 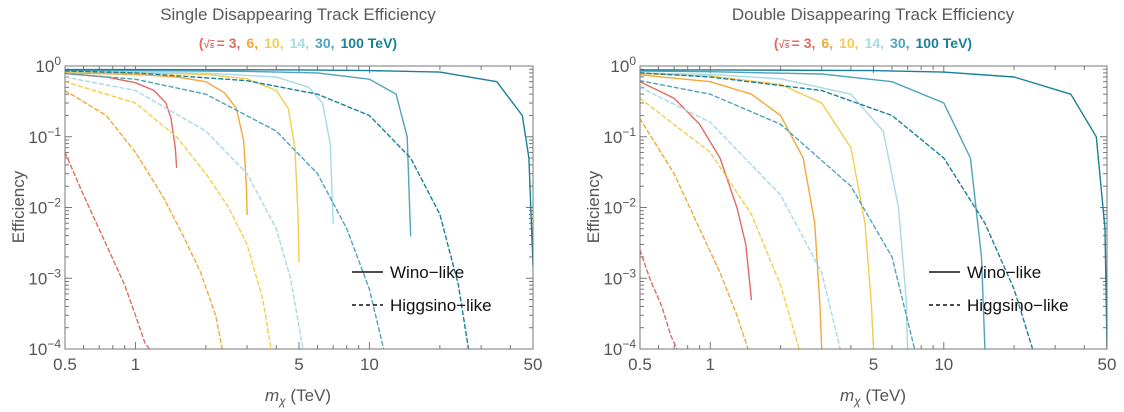 I want to click on chart-title: Single Disappearing Track Efficiency, so click(x=298, y=14).